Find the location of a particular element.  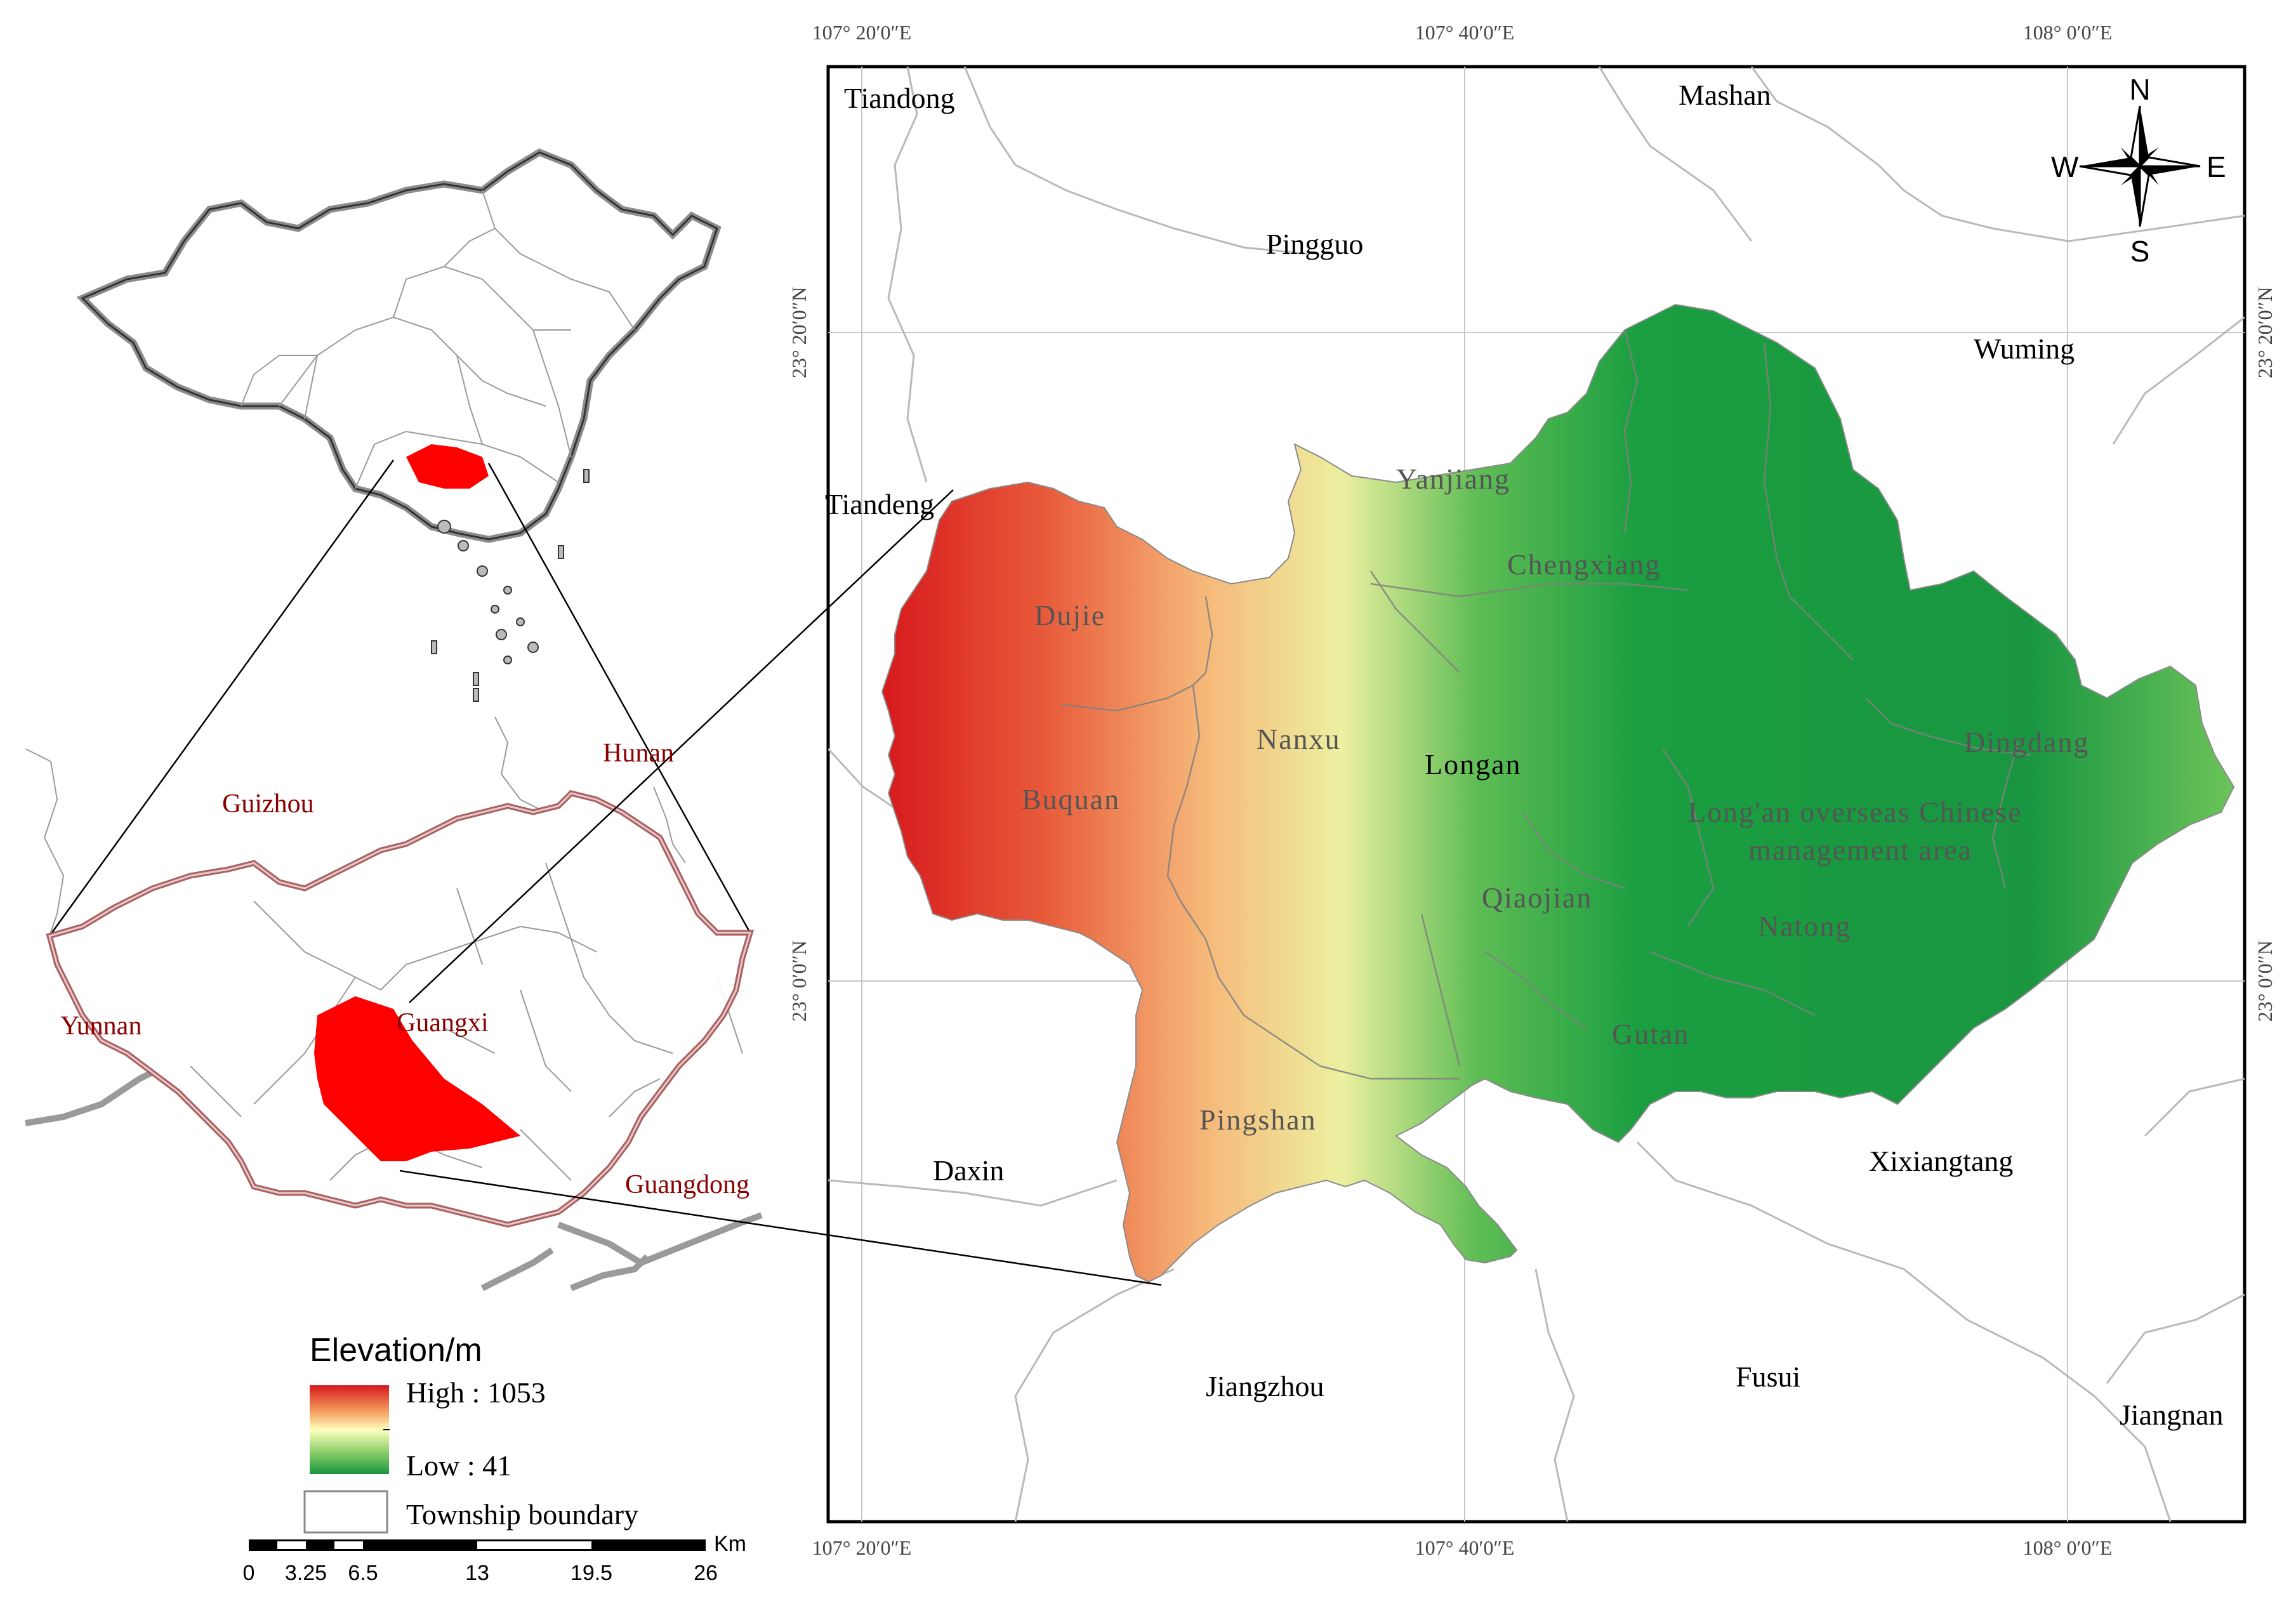

neighbor-gray-borders is located at coordinates (394, 1180).